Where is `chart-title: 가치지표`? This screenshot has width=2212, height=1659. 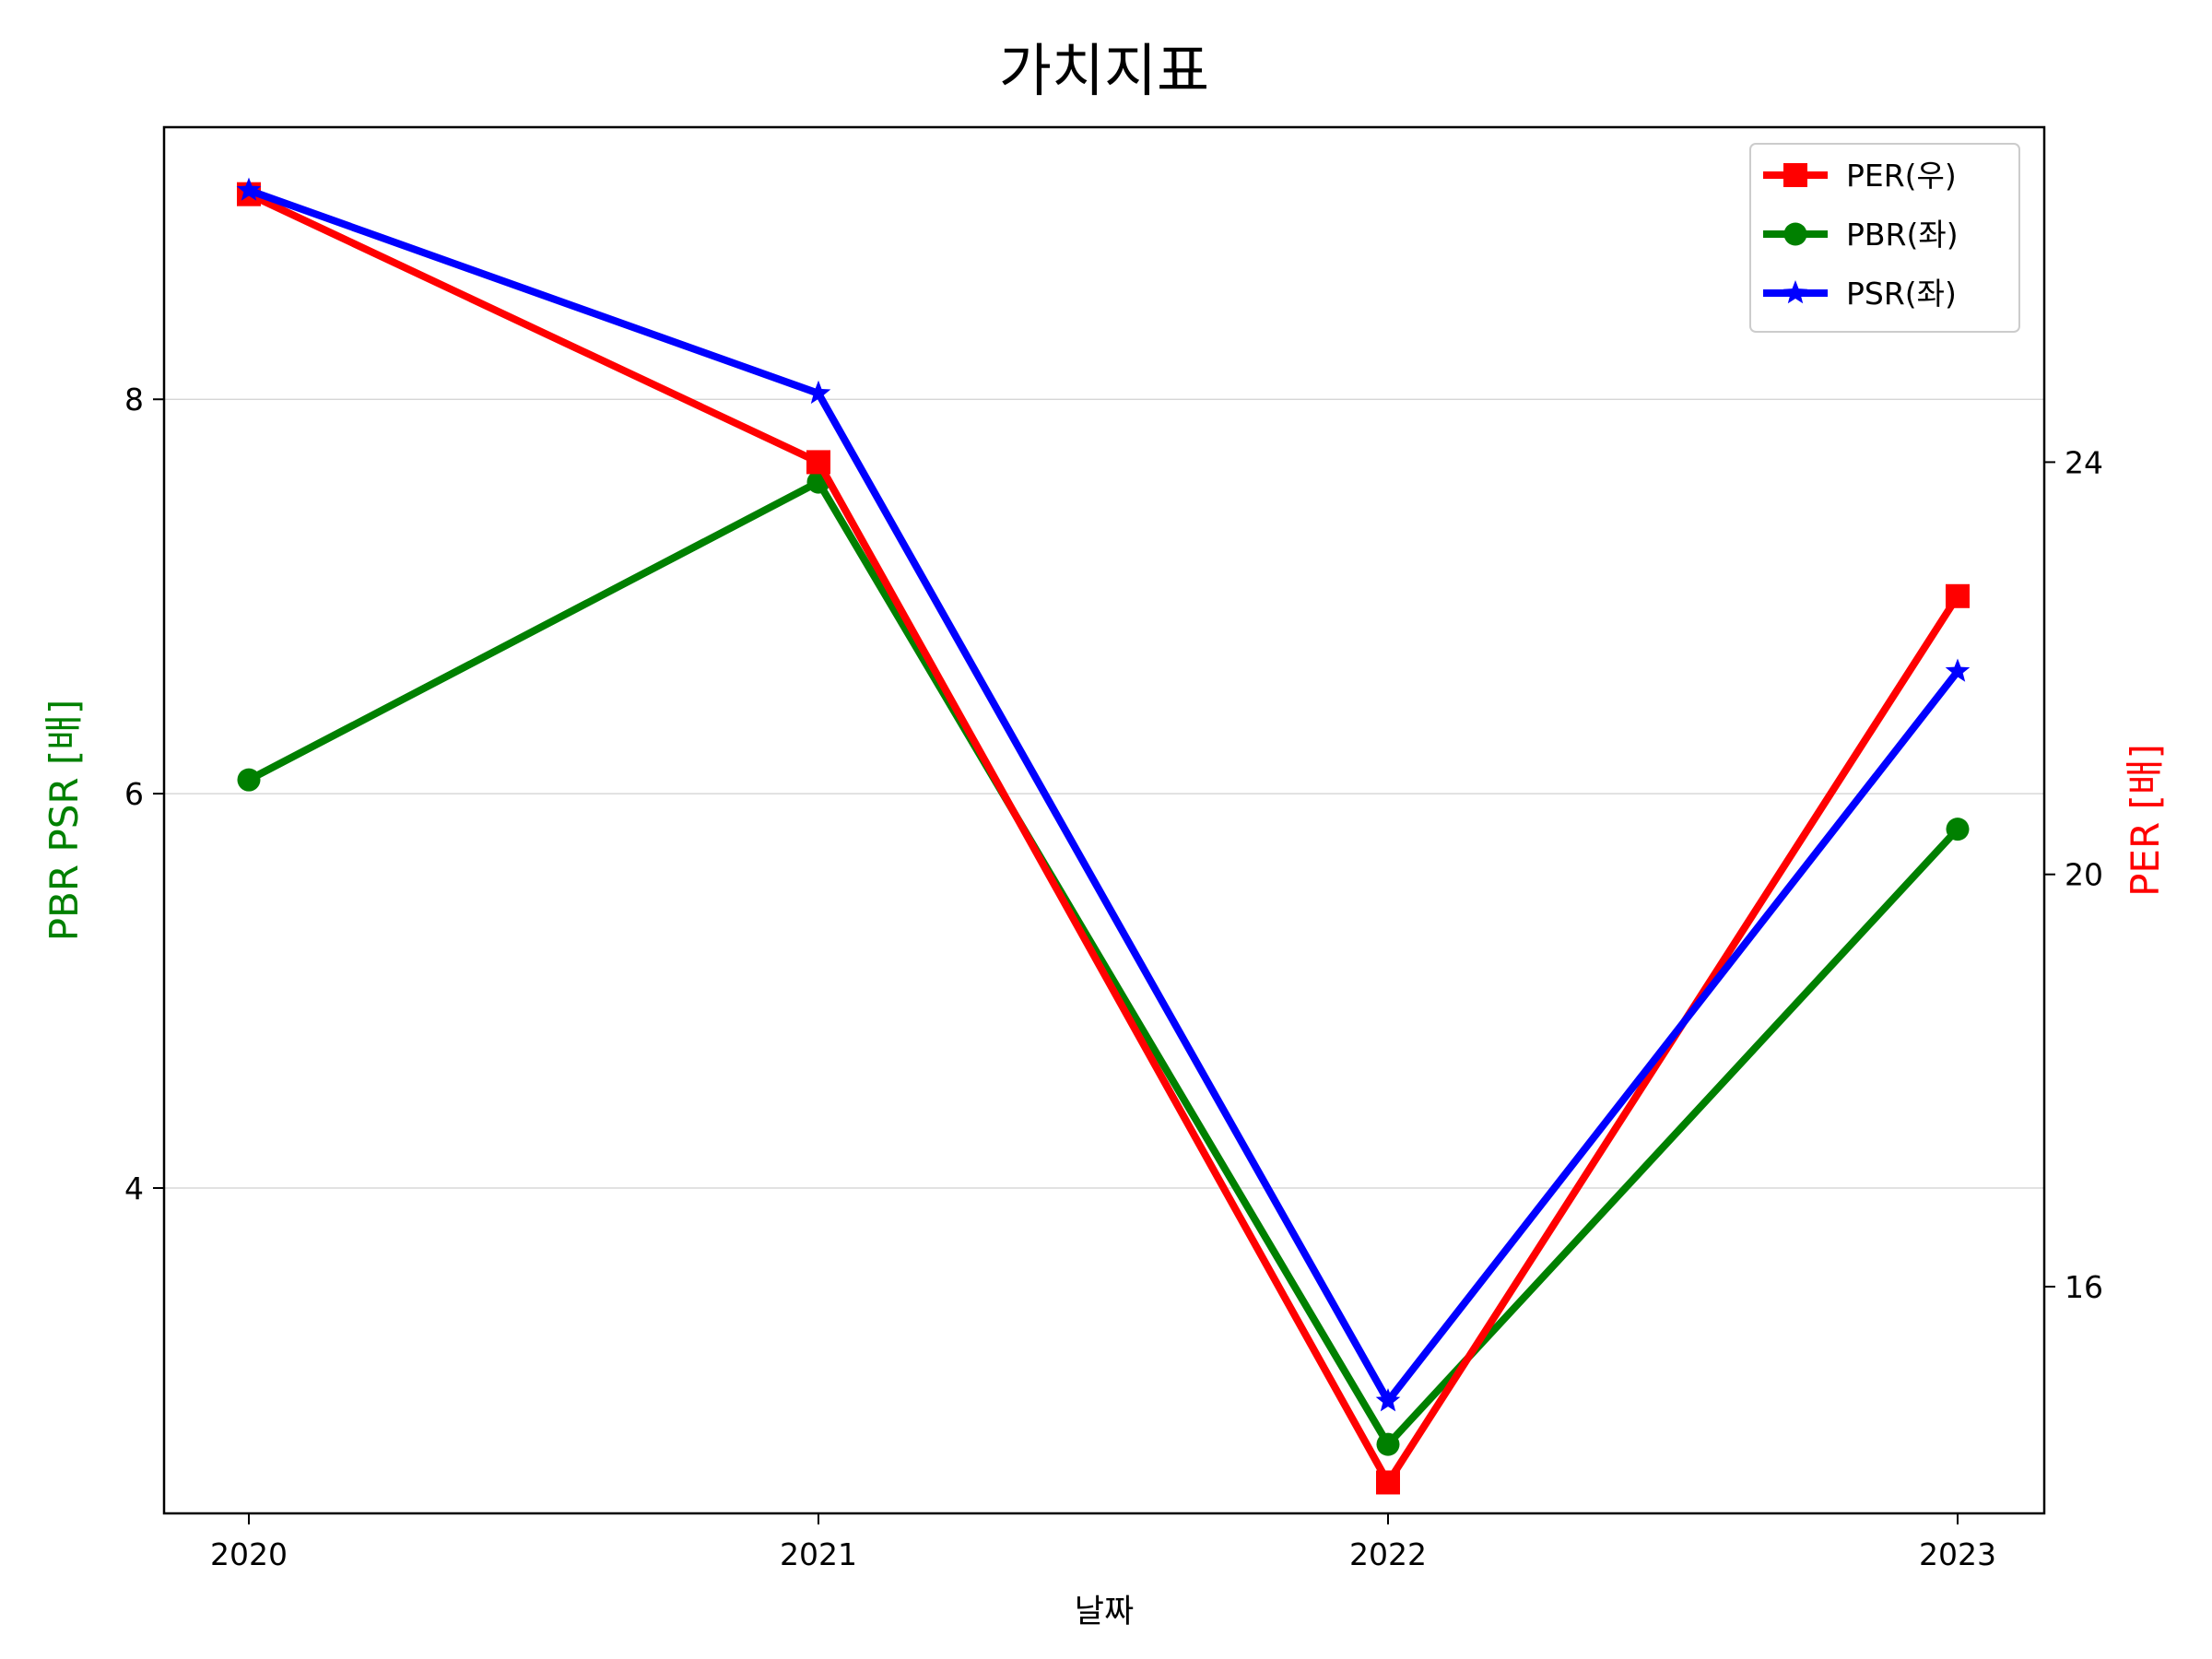
chart-title: 가치지표 is located at coordinates (1104, 70).